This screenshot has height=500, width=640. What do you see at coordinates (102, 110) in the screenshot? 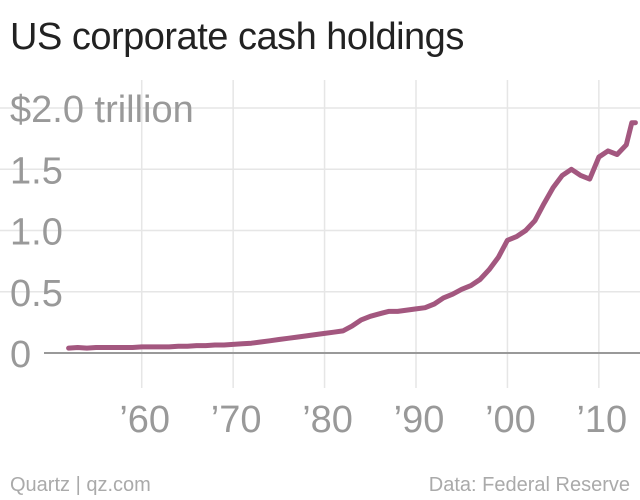
I see `y-tick-label: $2.0 trillion` at bounding box center [102, 110].